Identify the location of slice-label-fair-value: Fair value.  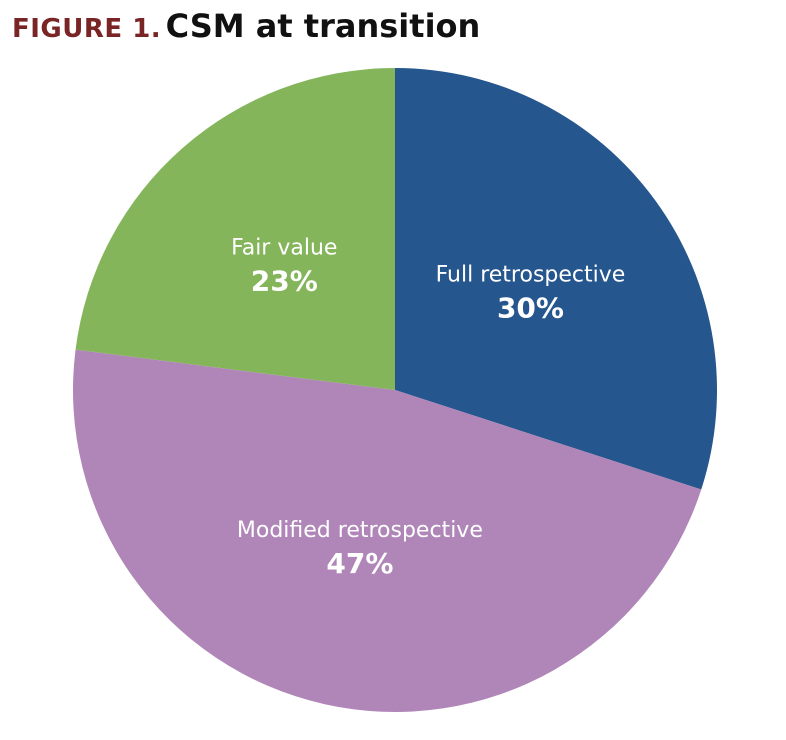
(284, 247).